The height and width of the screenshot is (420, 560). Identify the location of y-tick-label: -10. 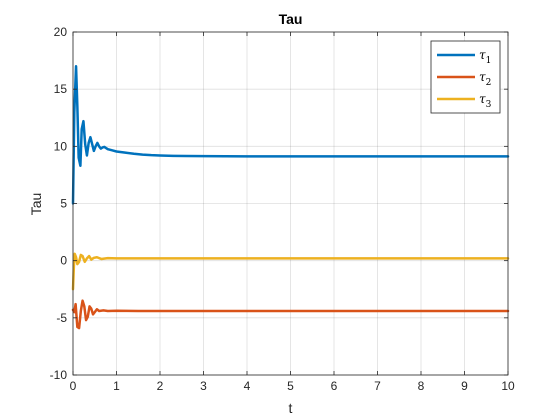
(59, 375).